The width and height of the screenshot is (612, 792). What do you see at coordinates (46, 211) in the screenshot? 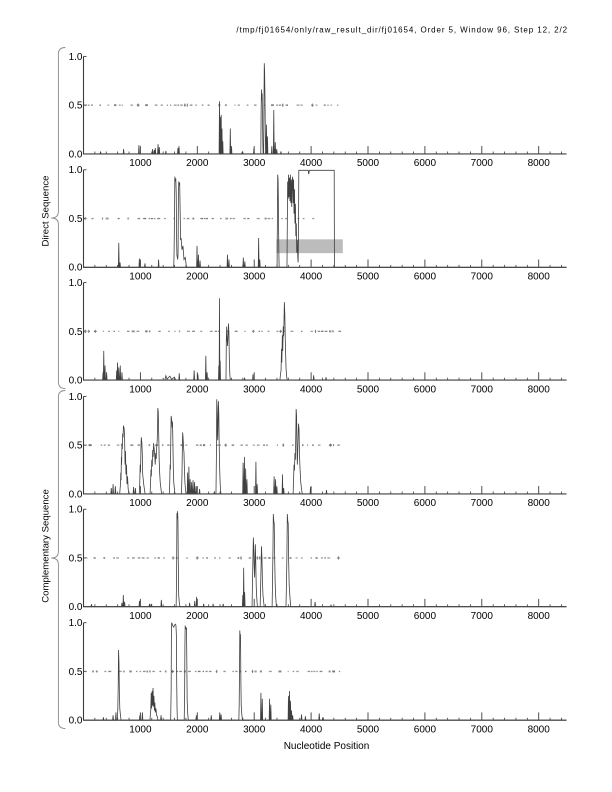
I see `svg-text: Direct Sequence` at bounding box center [46, 211].